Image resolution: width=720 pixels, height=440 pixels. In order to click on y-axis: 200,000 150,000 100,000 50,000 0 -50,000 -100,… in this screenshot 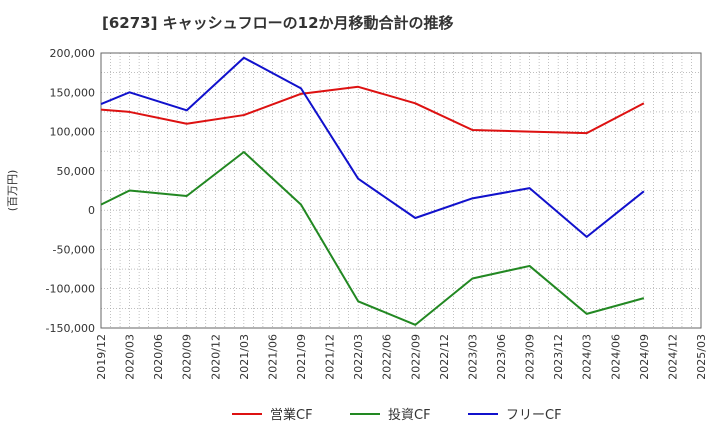, I will do `click(70, 191)`.